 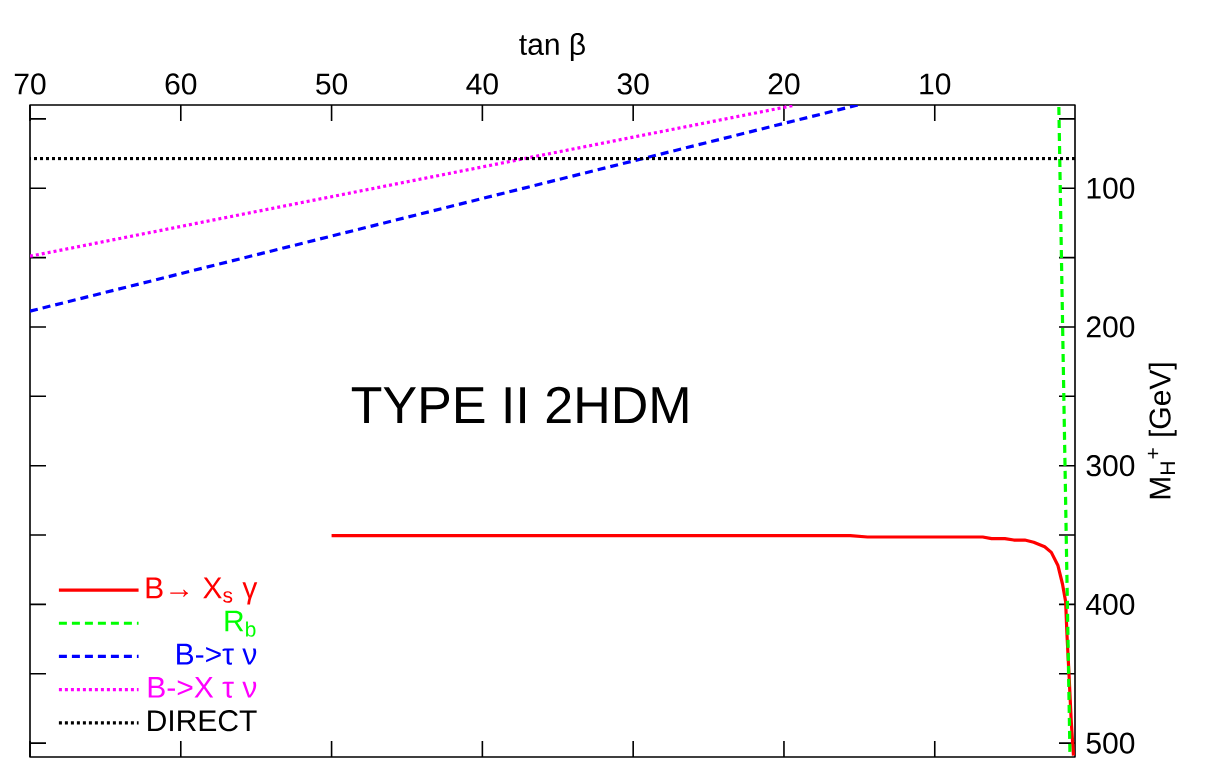 I want to click on legend-label: B->X τ ν, so click(x=202, y=687).